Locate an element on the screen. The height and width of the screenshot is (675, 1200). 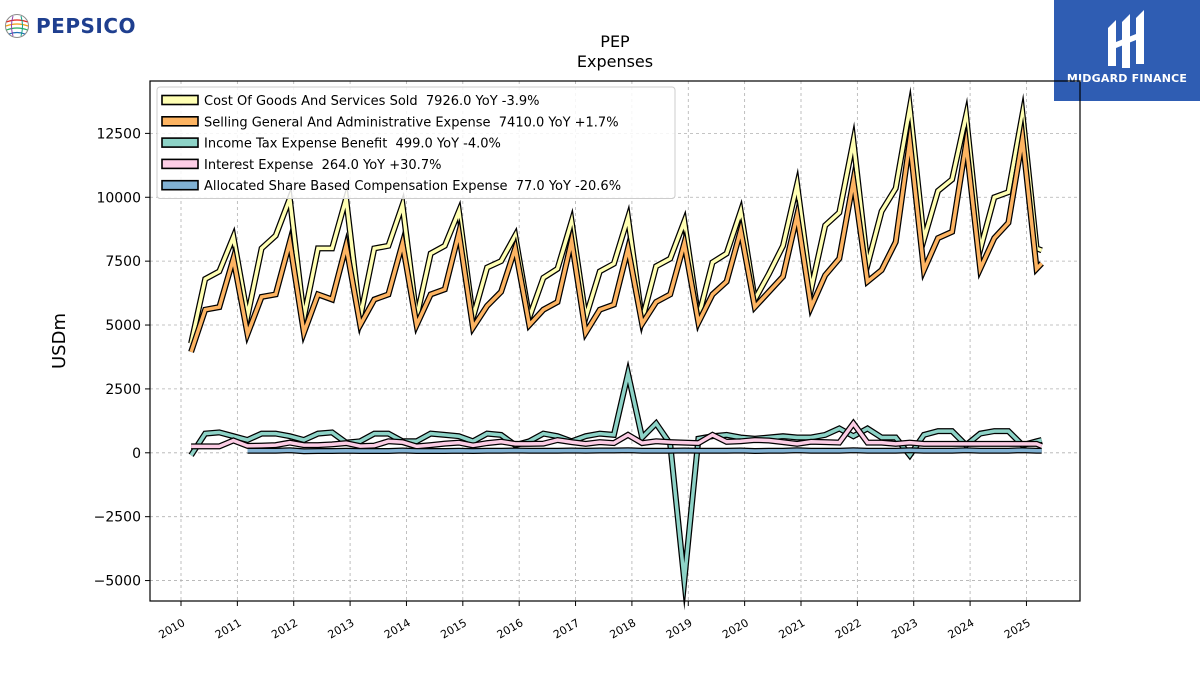
x-tick-label: 2022 is located at coordinates (848, 628).